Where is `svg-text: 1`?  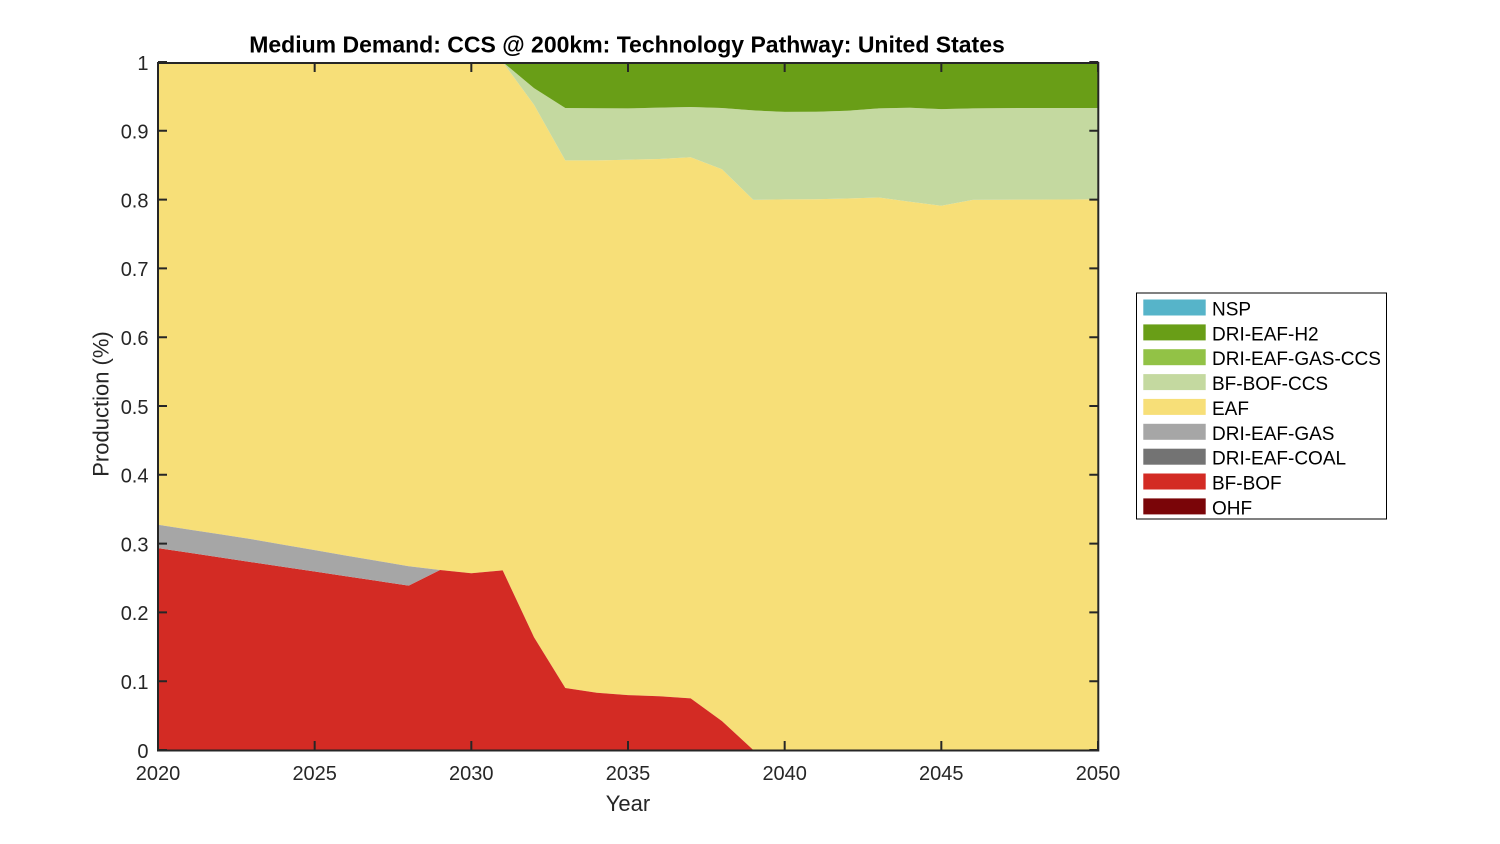
svg-text: 1 is located at coordinates (142, 64).